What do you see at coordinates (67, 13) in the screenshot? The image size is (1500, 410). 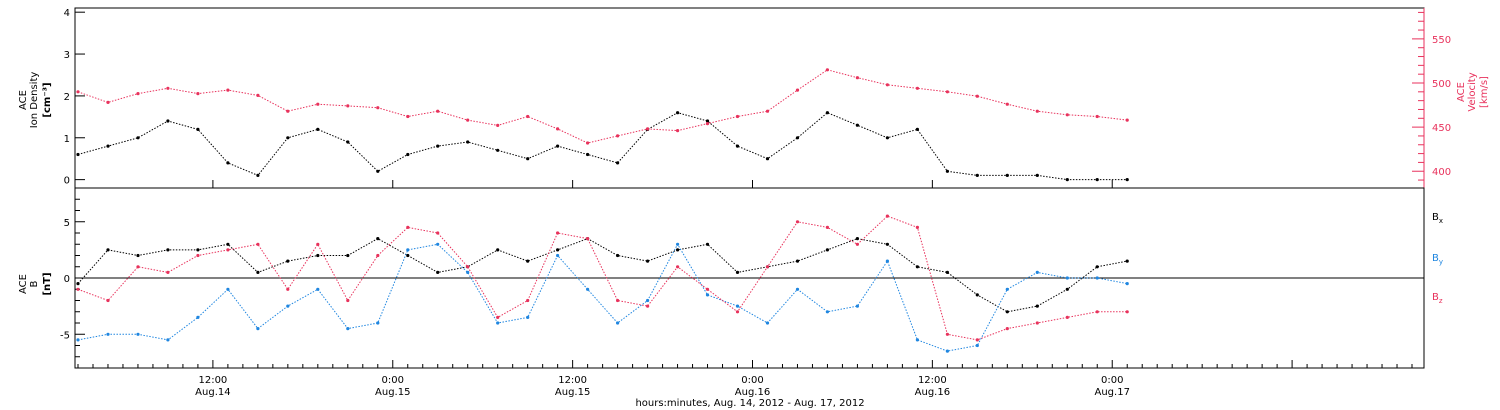 I see `density-tick-label: 4` at bounding box center [67, 13].